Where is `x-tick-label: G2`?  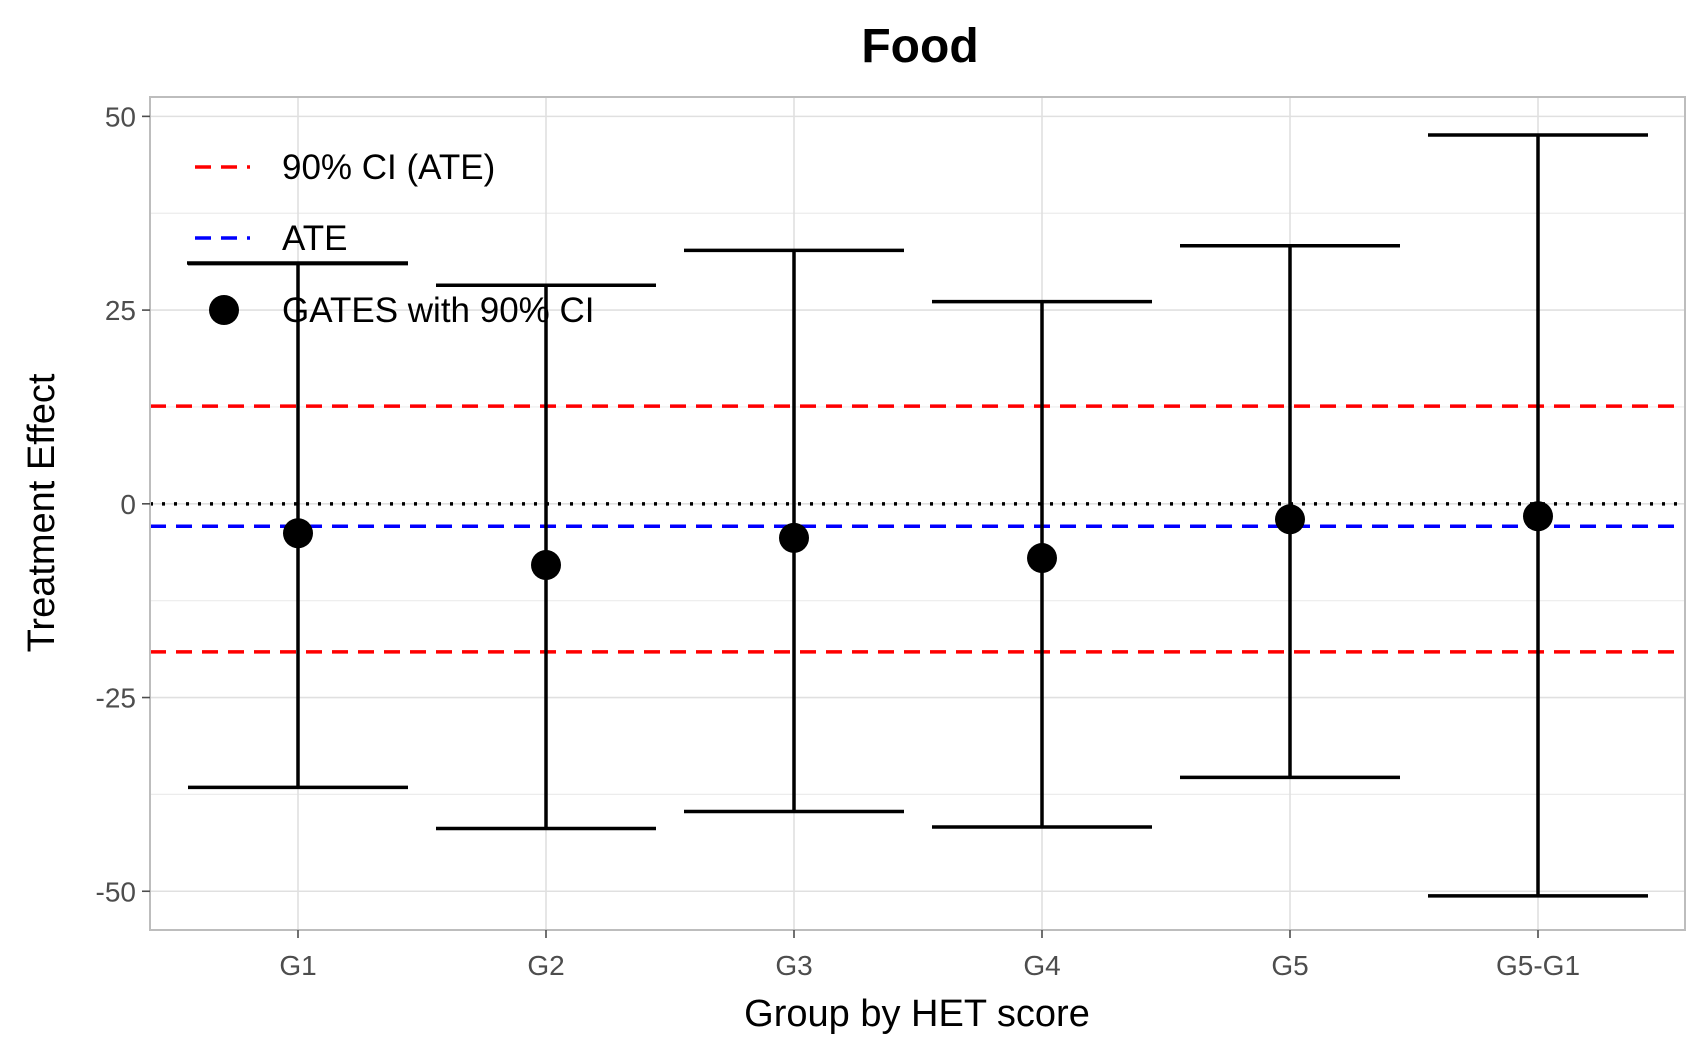 x-tick-label: G2 is located at coordinates (545, 965).